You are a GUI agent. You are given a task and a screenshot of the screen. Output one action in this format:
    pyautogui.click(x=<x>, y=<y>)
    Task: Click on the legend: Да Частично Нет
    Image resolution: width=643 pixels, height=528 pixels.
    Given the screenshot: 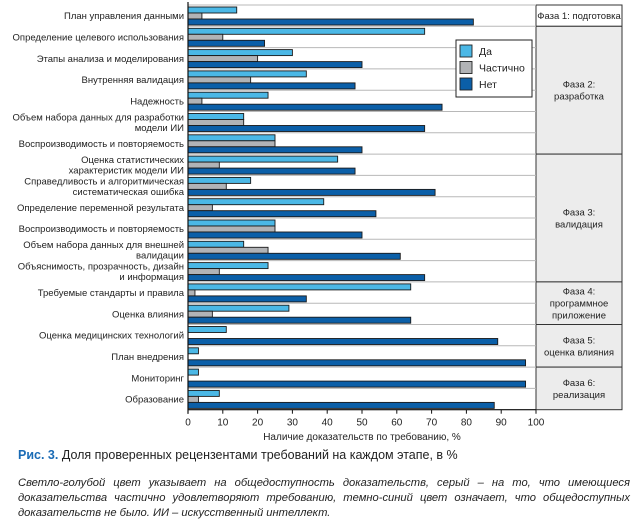 What is the action you would take?
    pyautogui.click(x=494, y=68)
    